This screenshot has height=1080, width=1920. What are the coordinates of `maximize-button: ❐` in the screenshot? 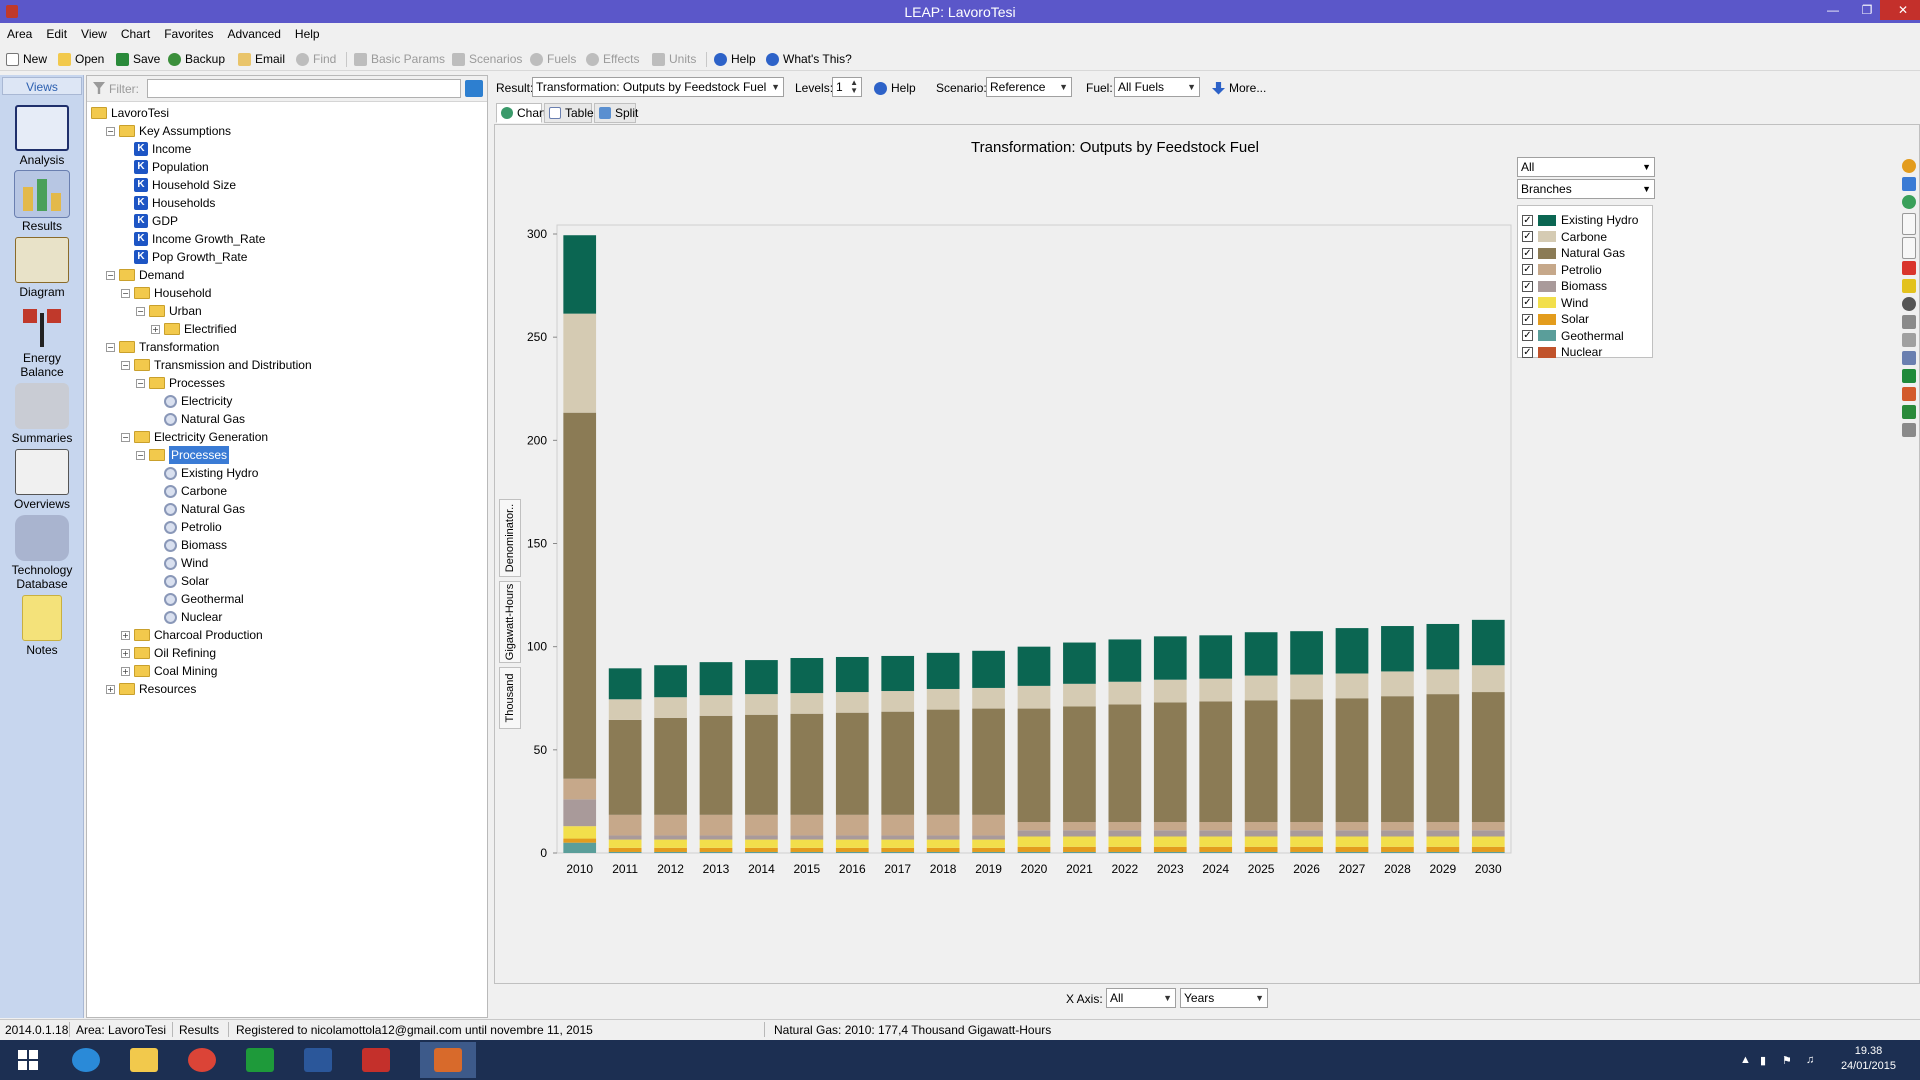 It's located at (1867, 10).